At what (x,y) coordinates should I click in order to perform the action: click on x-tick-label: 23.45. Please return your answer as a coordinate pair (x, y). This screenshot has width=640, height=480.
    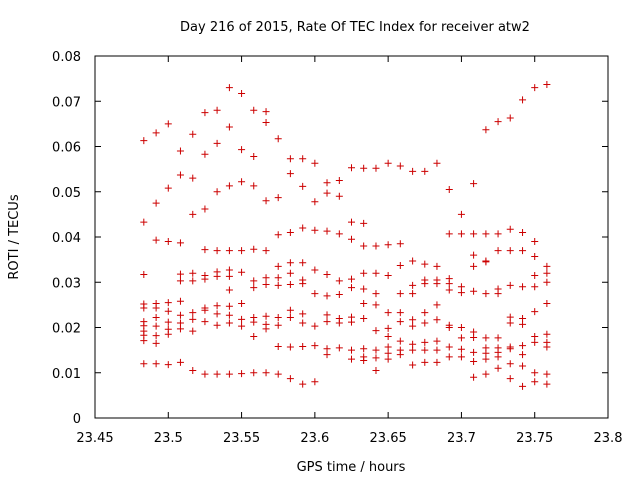
    Looking at the image, I should click on (94, 438).